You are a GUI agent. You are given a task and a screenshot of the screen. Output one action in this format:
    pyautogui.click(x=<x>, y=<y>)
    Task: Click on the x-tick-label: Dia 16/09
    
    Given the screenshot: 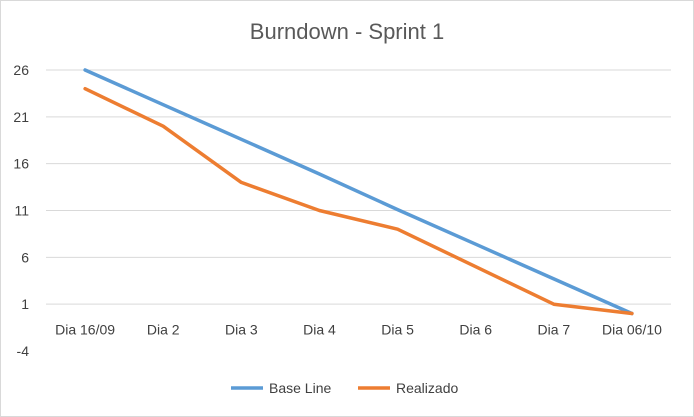 What is the action you would take?
    pyautogui.click(x=85, y=330)
    